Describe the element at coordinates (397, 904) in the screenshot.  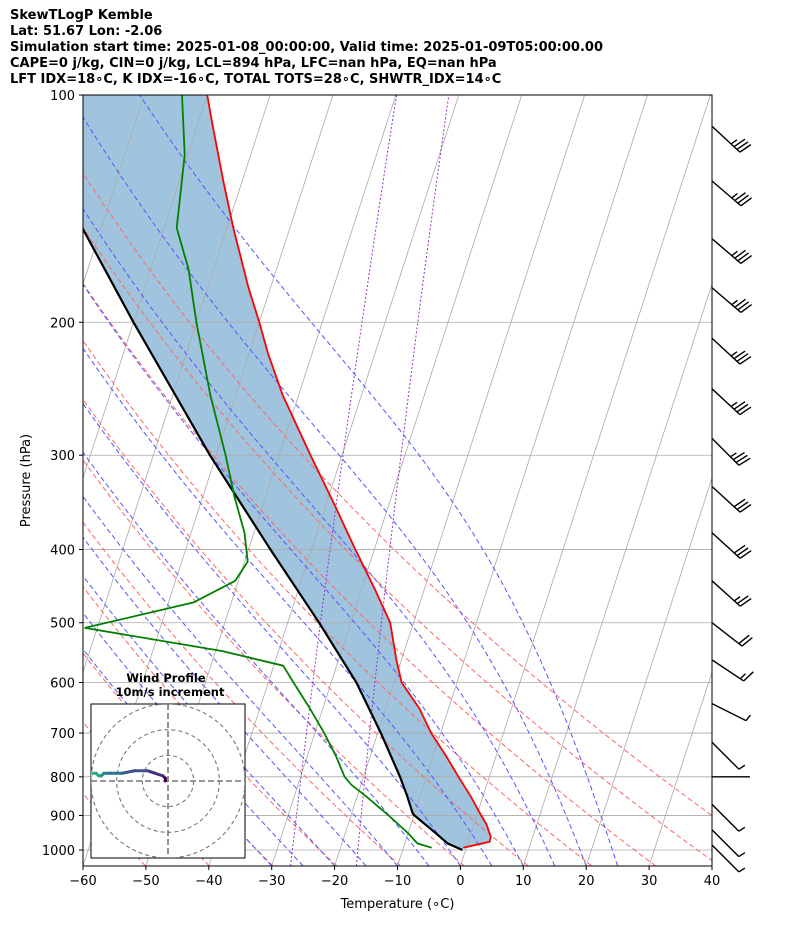
I see `x-axis-label: Temperature (∘C)` at that location.